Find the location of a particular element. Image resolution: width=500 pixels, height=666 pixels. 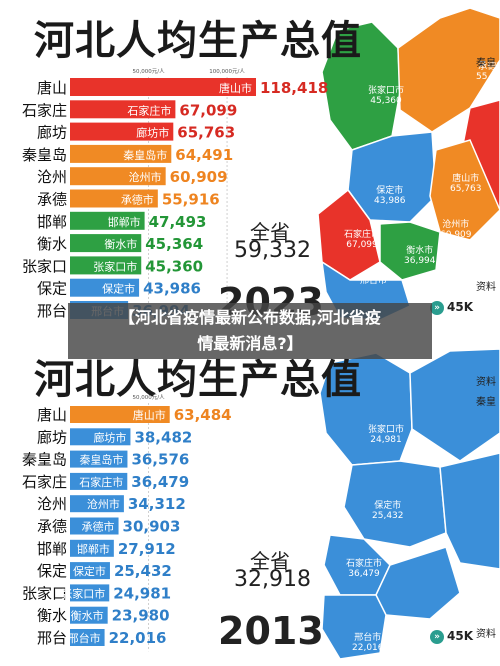

map-label-name: 保定市 is located at coordinates (390, 191).